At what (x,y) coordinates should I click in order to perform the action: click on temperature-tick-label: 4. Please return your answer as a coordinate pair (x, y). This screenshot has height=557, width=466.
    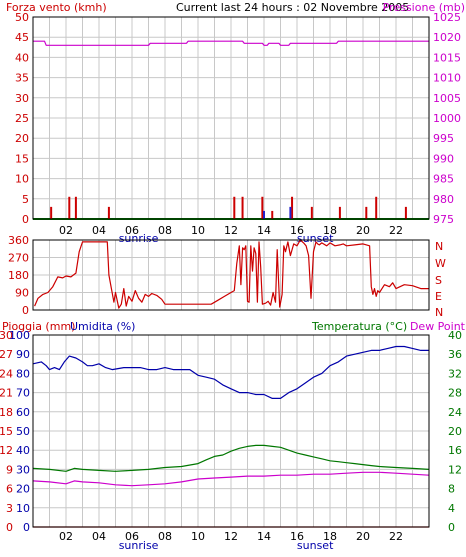
    Looking at the image, I should click on (451, 508).